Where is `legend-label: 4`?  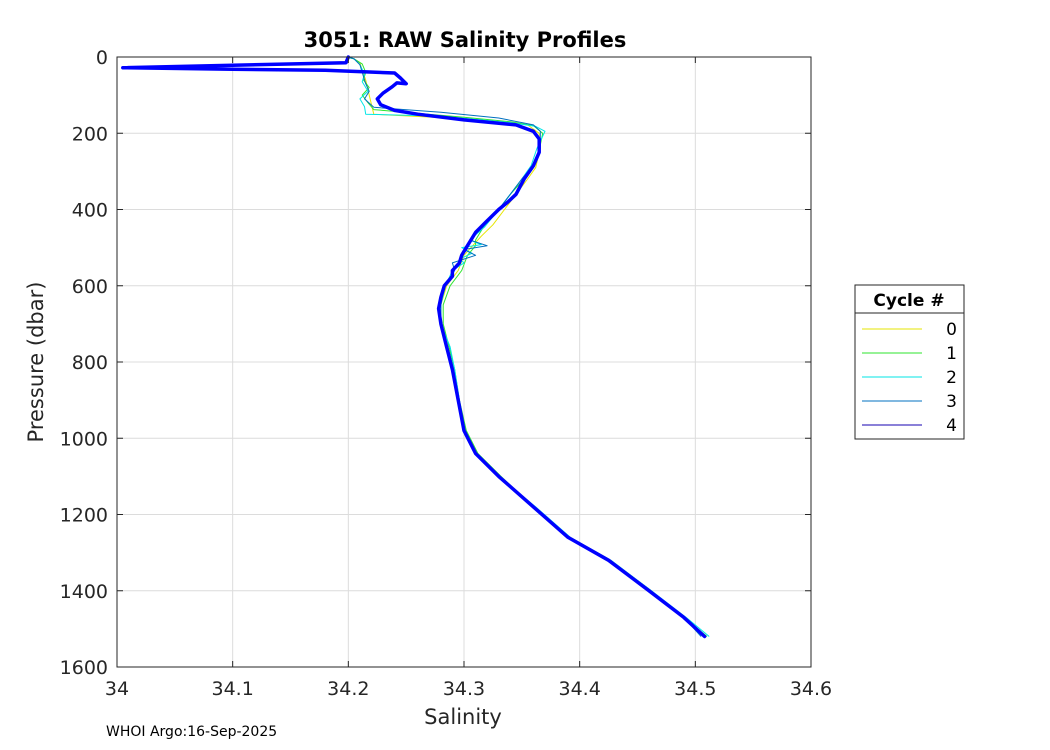 legend-label: 4 is located at coordinates (951, 426).